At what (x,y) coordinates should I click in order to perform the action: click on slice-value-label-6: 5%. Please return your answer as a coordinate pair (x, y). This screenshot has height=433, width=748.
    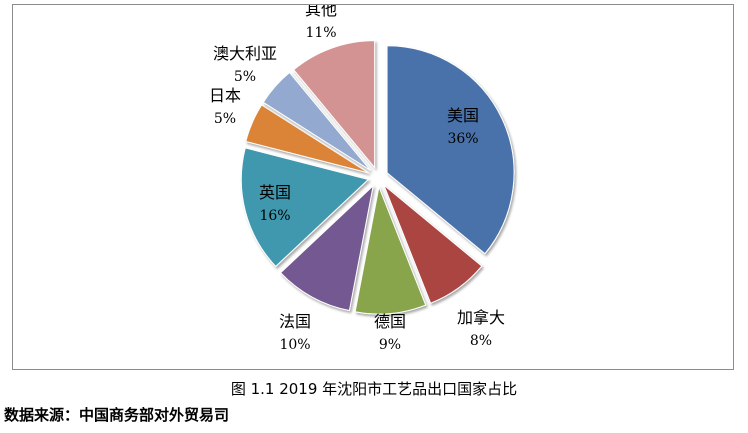
    Looking at the image, I should click on (245, 77).